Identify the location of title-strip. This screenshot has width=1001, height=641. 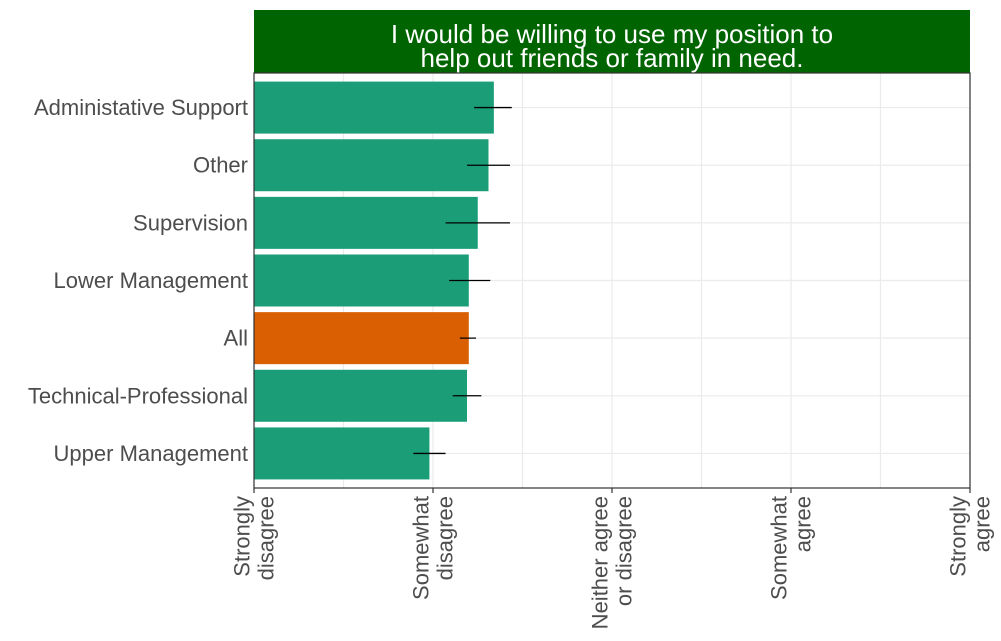
(612, 41).